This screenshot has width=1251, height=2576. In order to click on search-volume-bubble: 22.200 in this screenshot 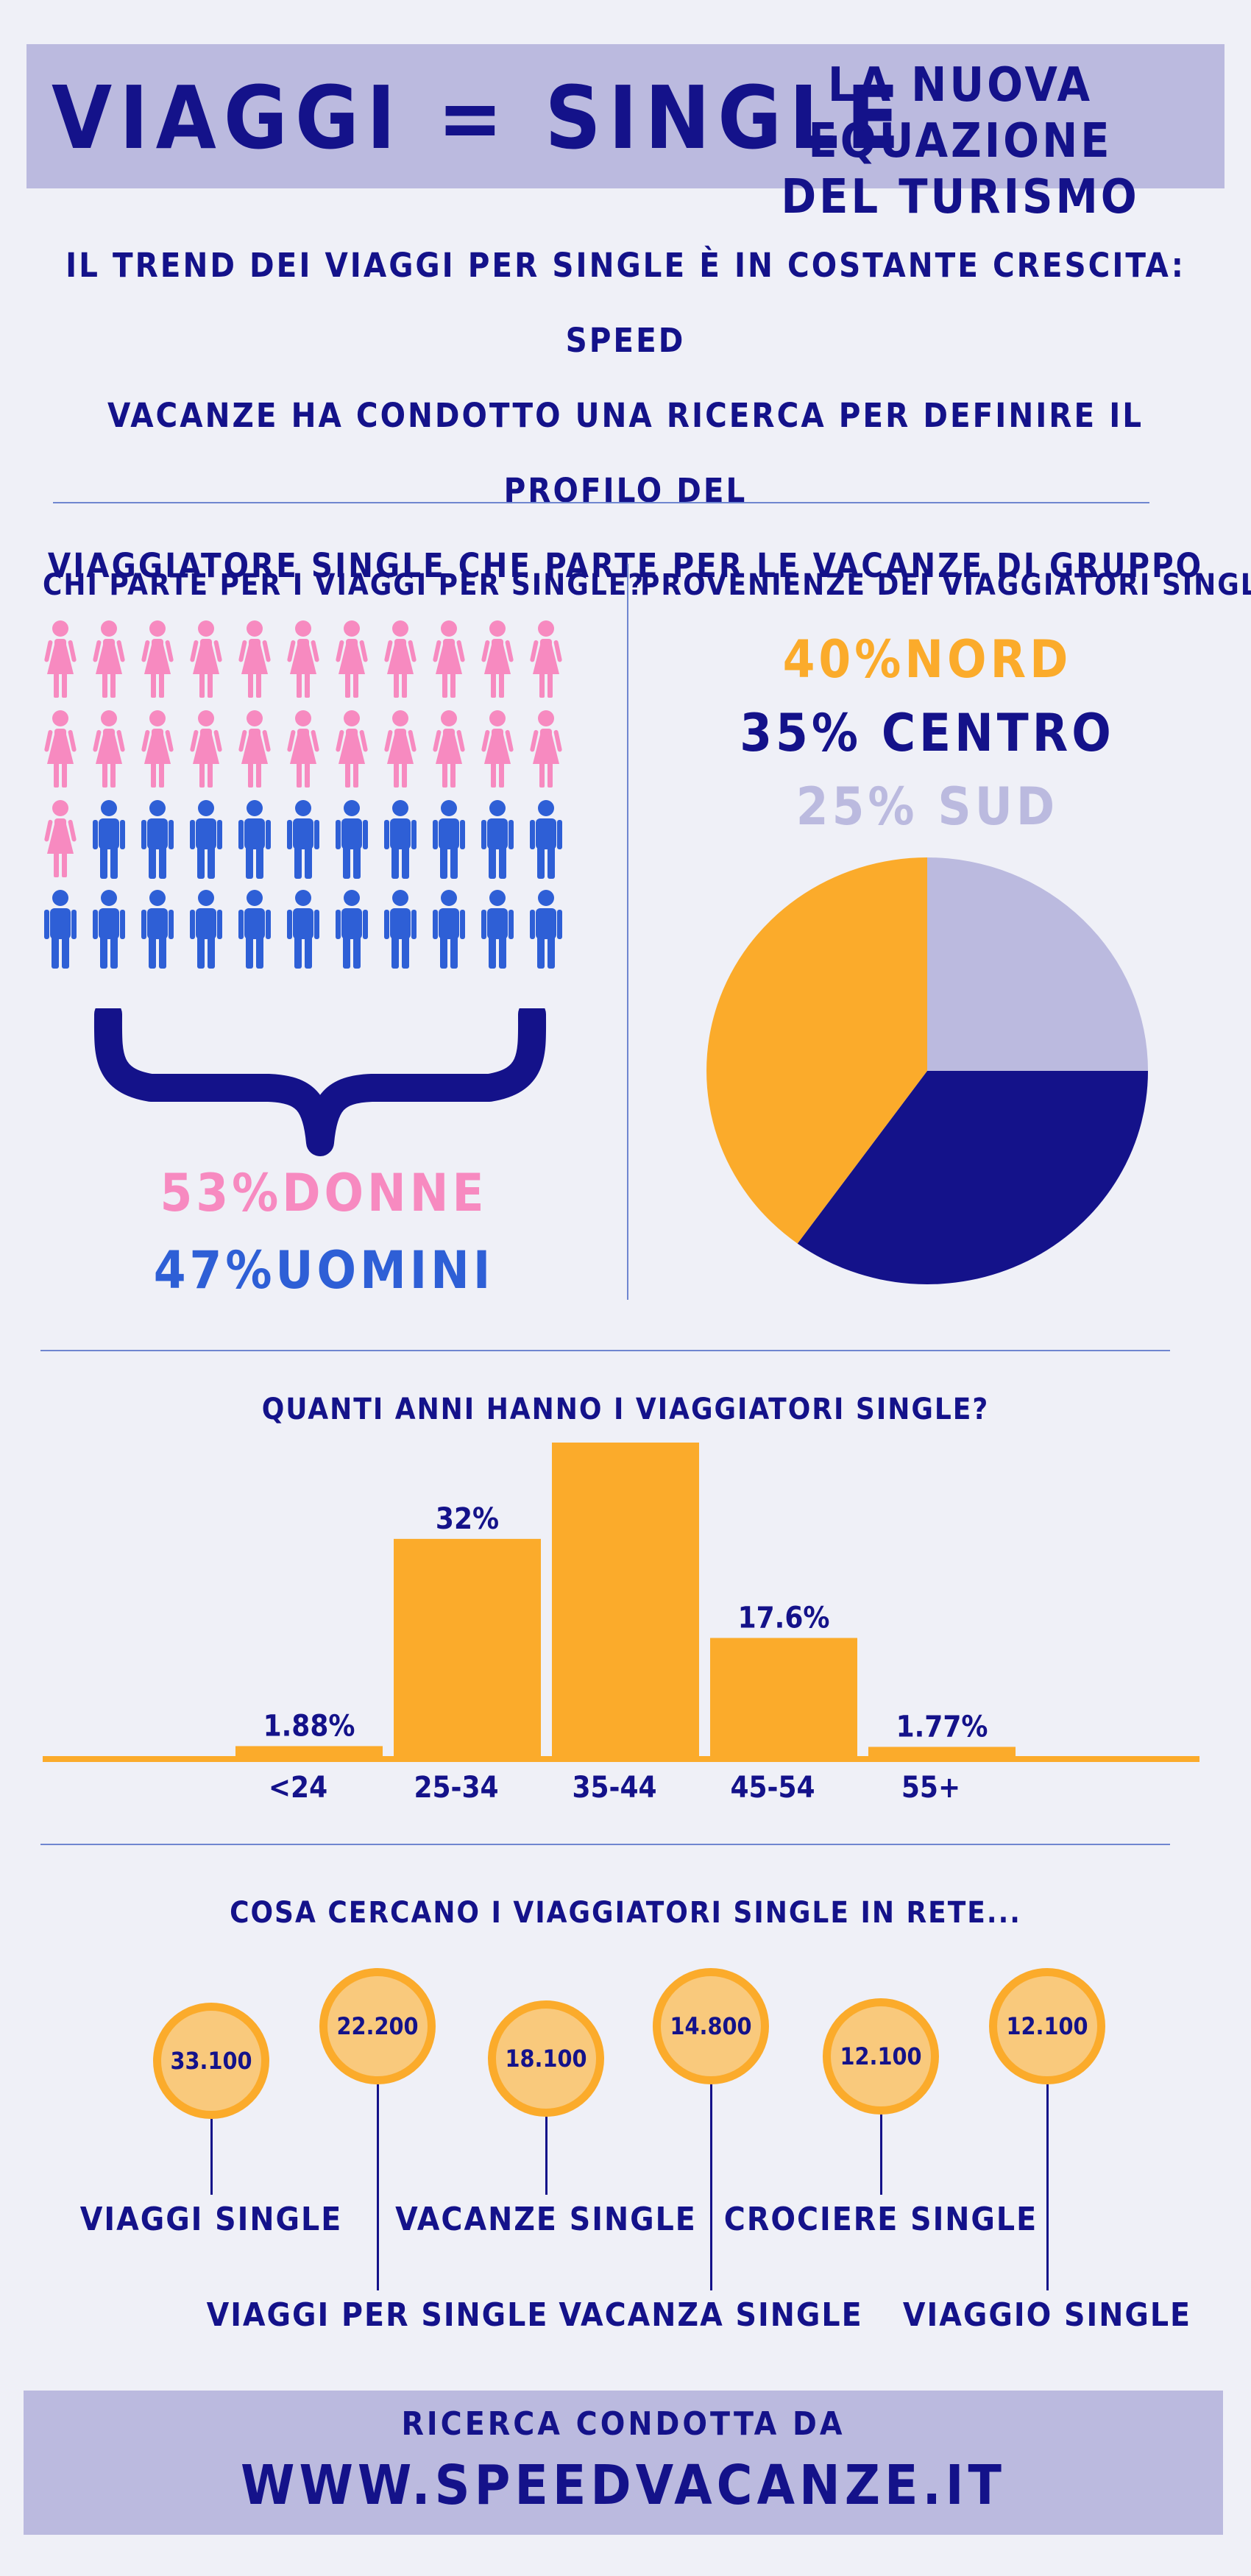, I will do `click(377, 2026)`.